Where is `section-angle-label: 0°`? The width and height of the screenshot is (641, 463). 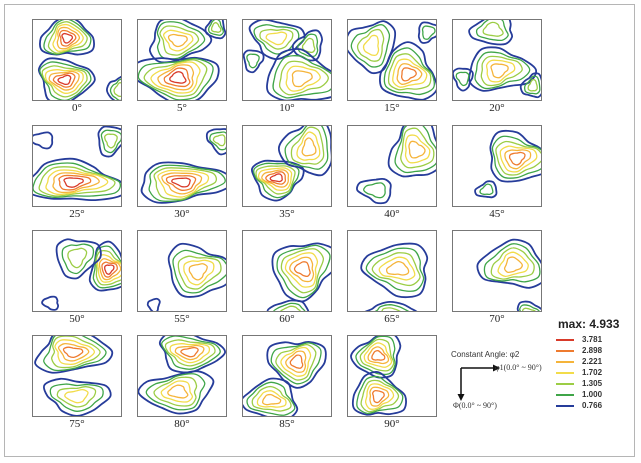 section-angle-label: 0° is located at coordinates (77, 108).